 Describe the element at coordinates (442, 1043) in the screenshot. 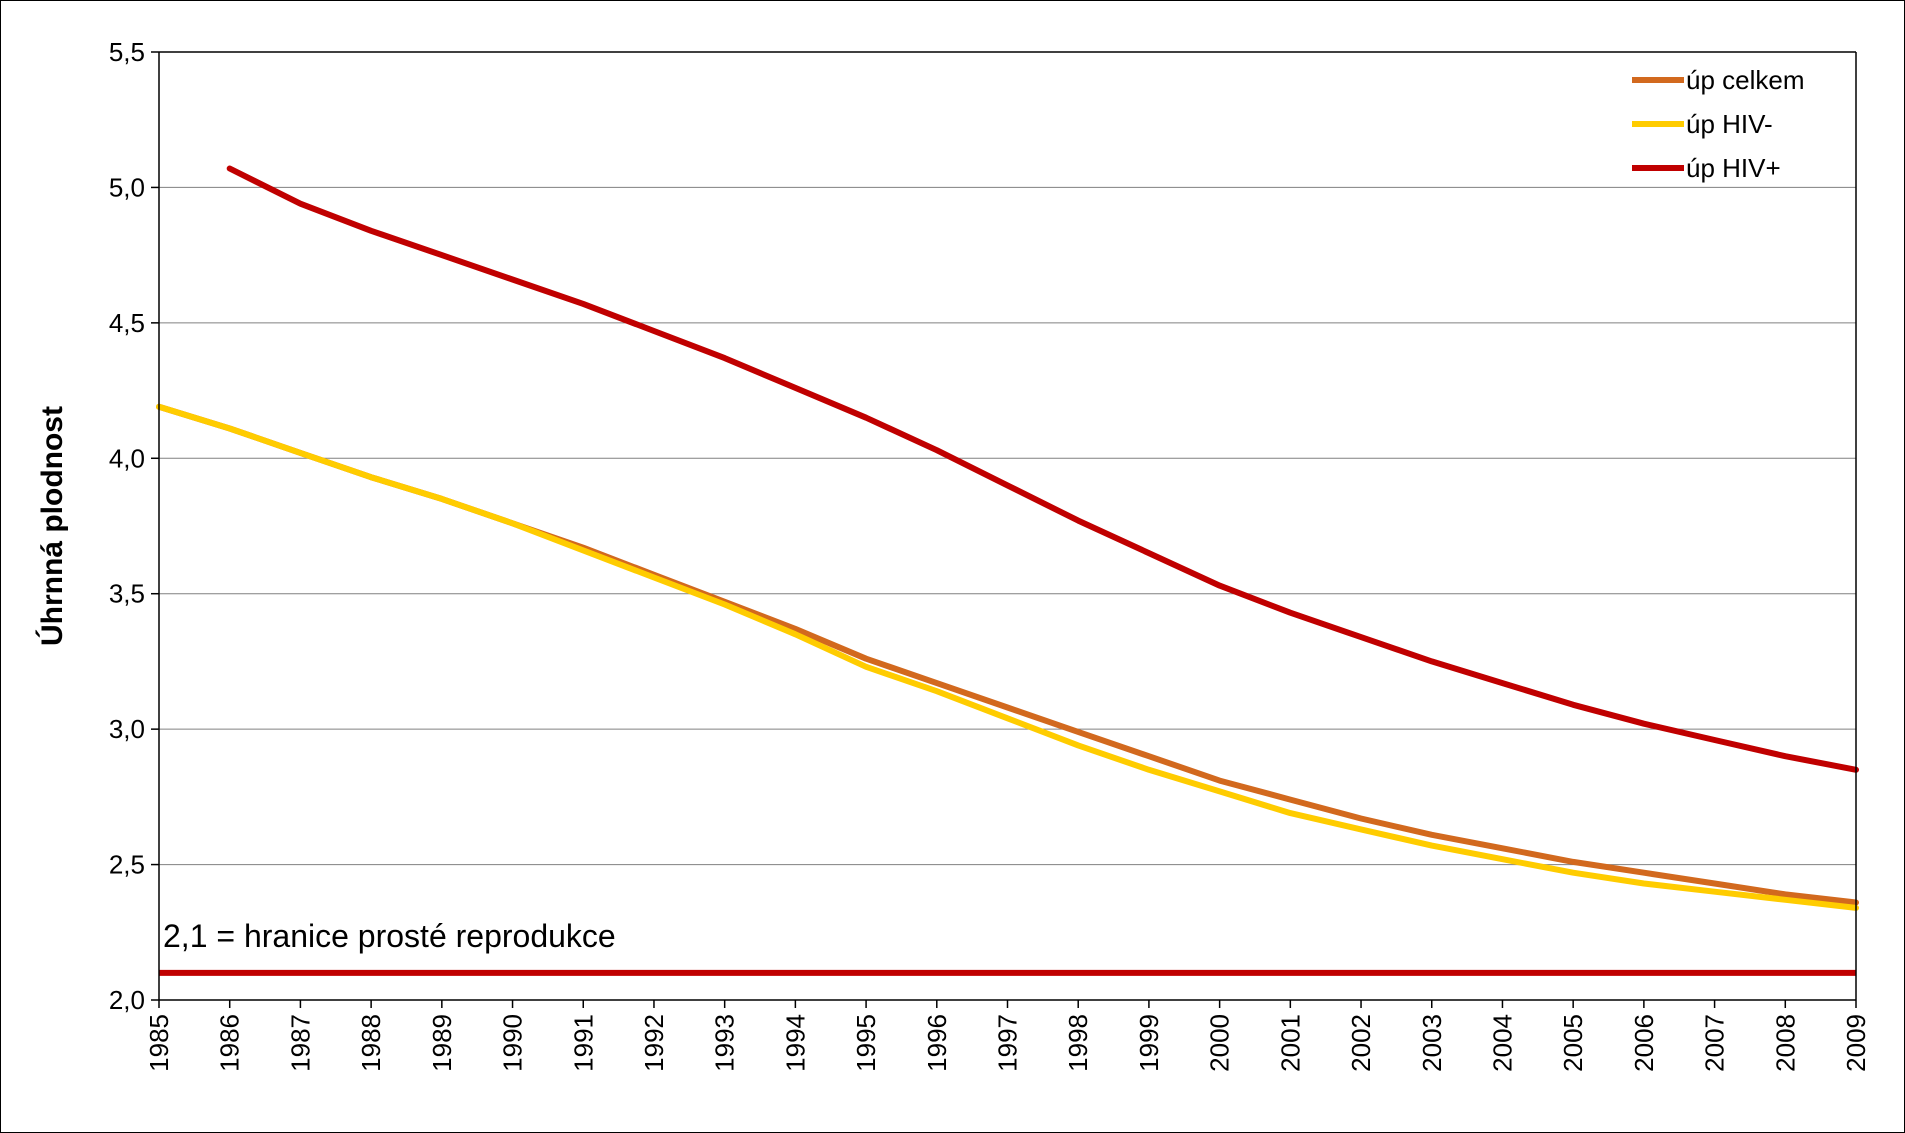

I see `x-tick-label: 1989` at that location.